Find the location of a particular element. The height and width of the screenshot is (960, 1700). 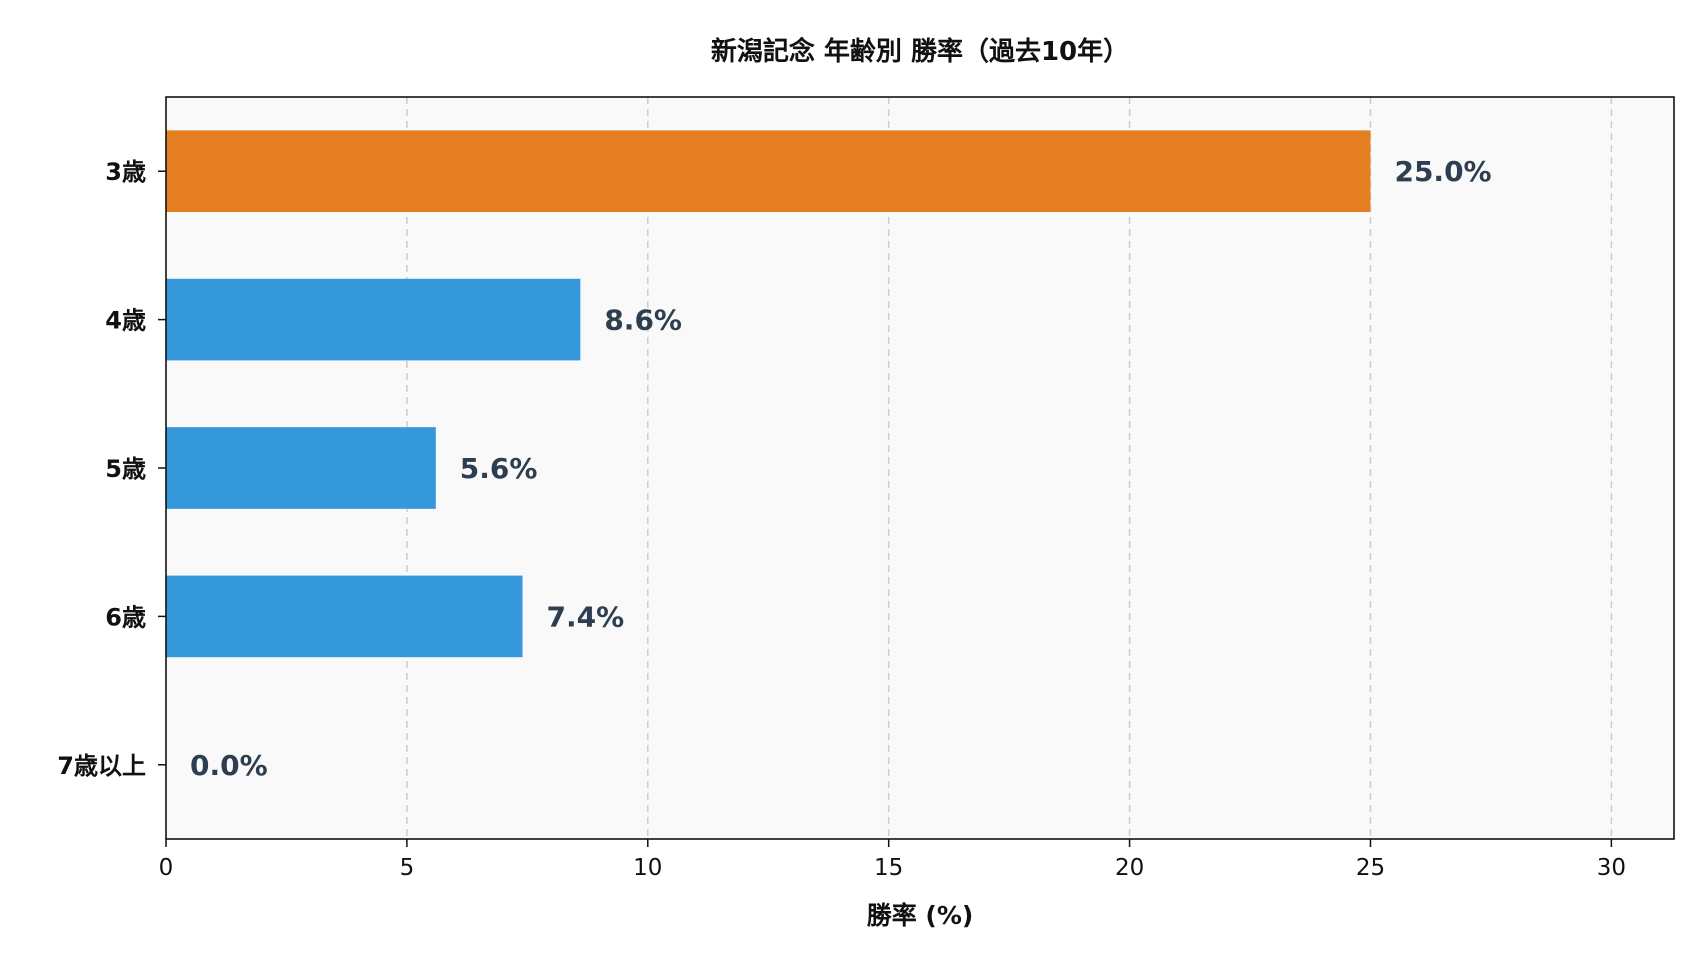

data-label: 5.6% is located at coordinates (499, 468).